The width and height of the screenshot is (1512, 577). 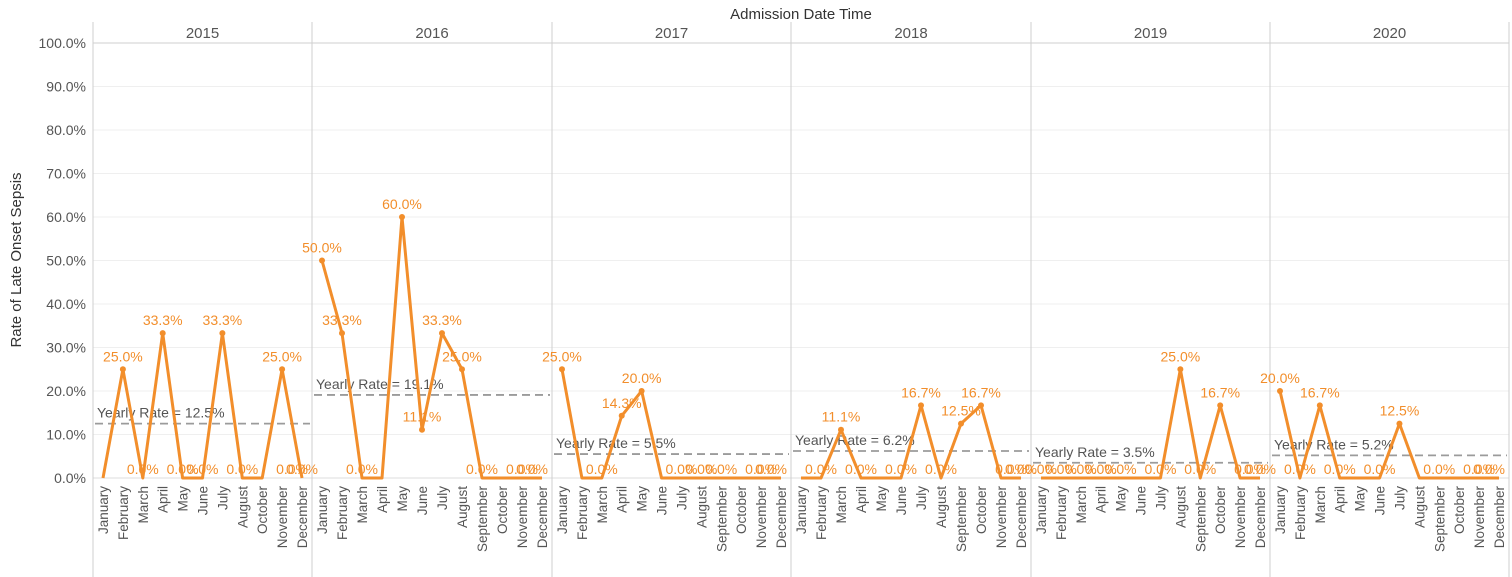 I want to click on y-axis-label: Rate of Late Onset Sepsis, so click(x=16, y=259).